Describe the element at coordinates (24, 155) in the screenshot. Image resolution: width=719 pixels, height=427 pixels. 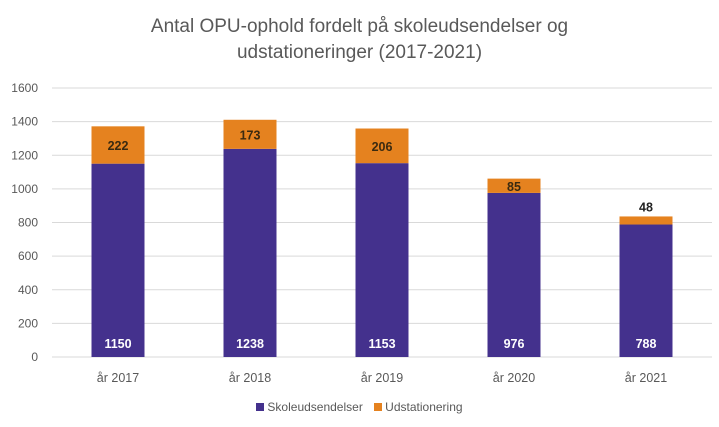
I see `y-tick-label: 1200` at that location.